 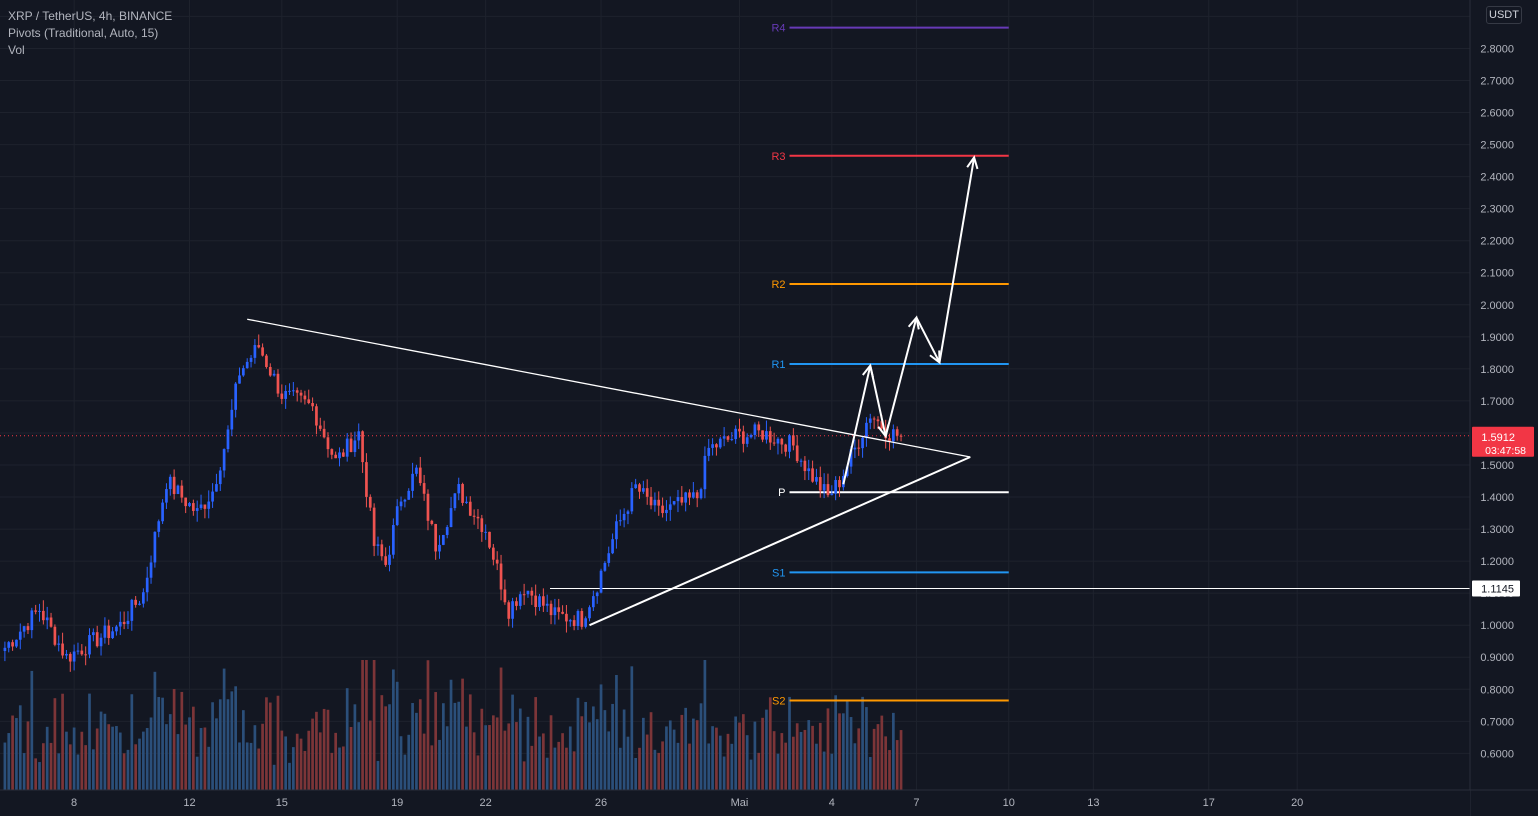 What do you see at coordinates (1497, 274) in the screenshot?
I see `price-tick-label: 2.1000` at bounding box center [1497, 274].